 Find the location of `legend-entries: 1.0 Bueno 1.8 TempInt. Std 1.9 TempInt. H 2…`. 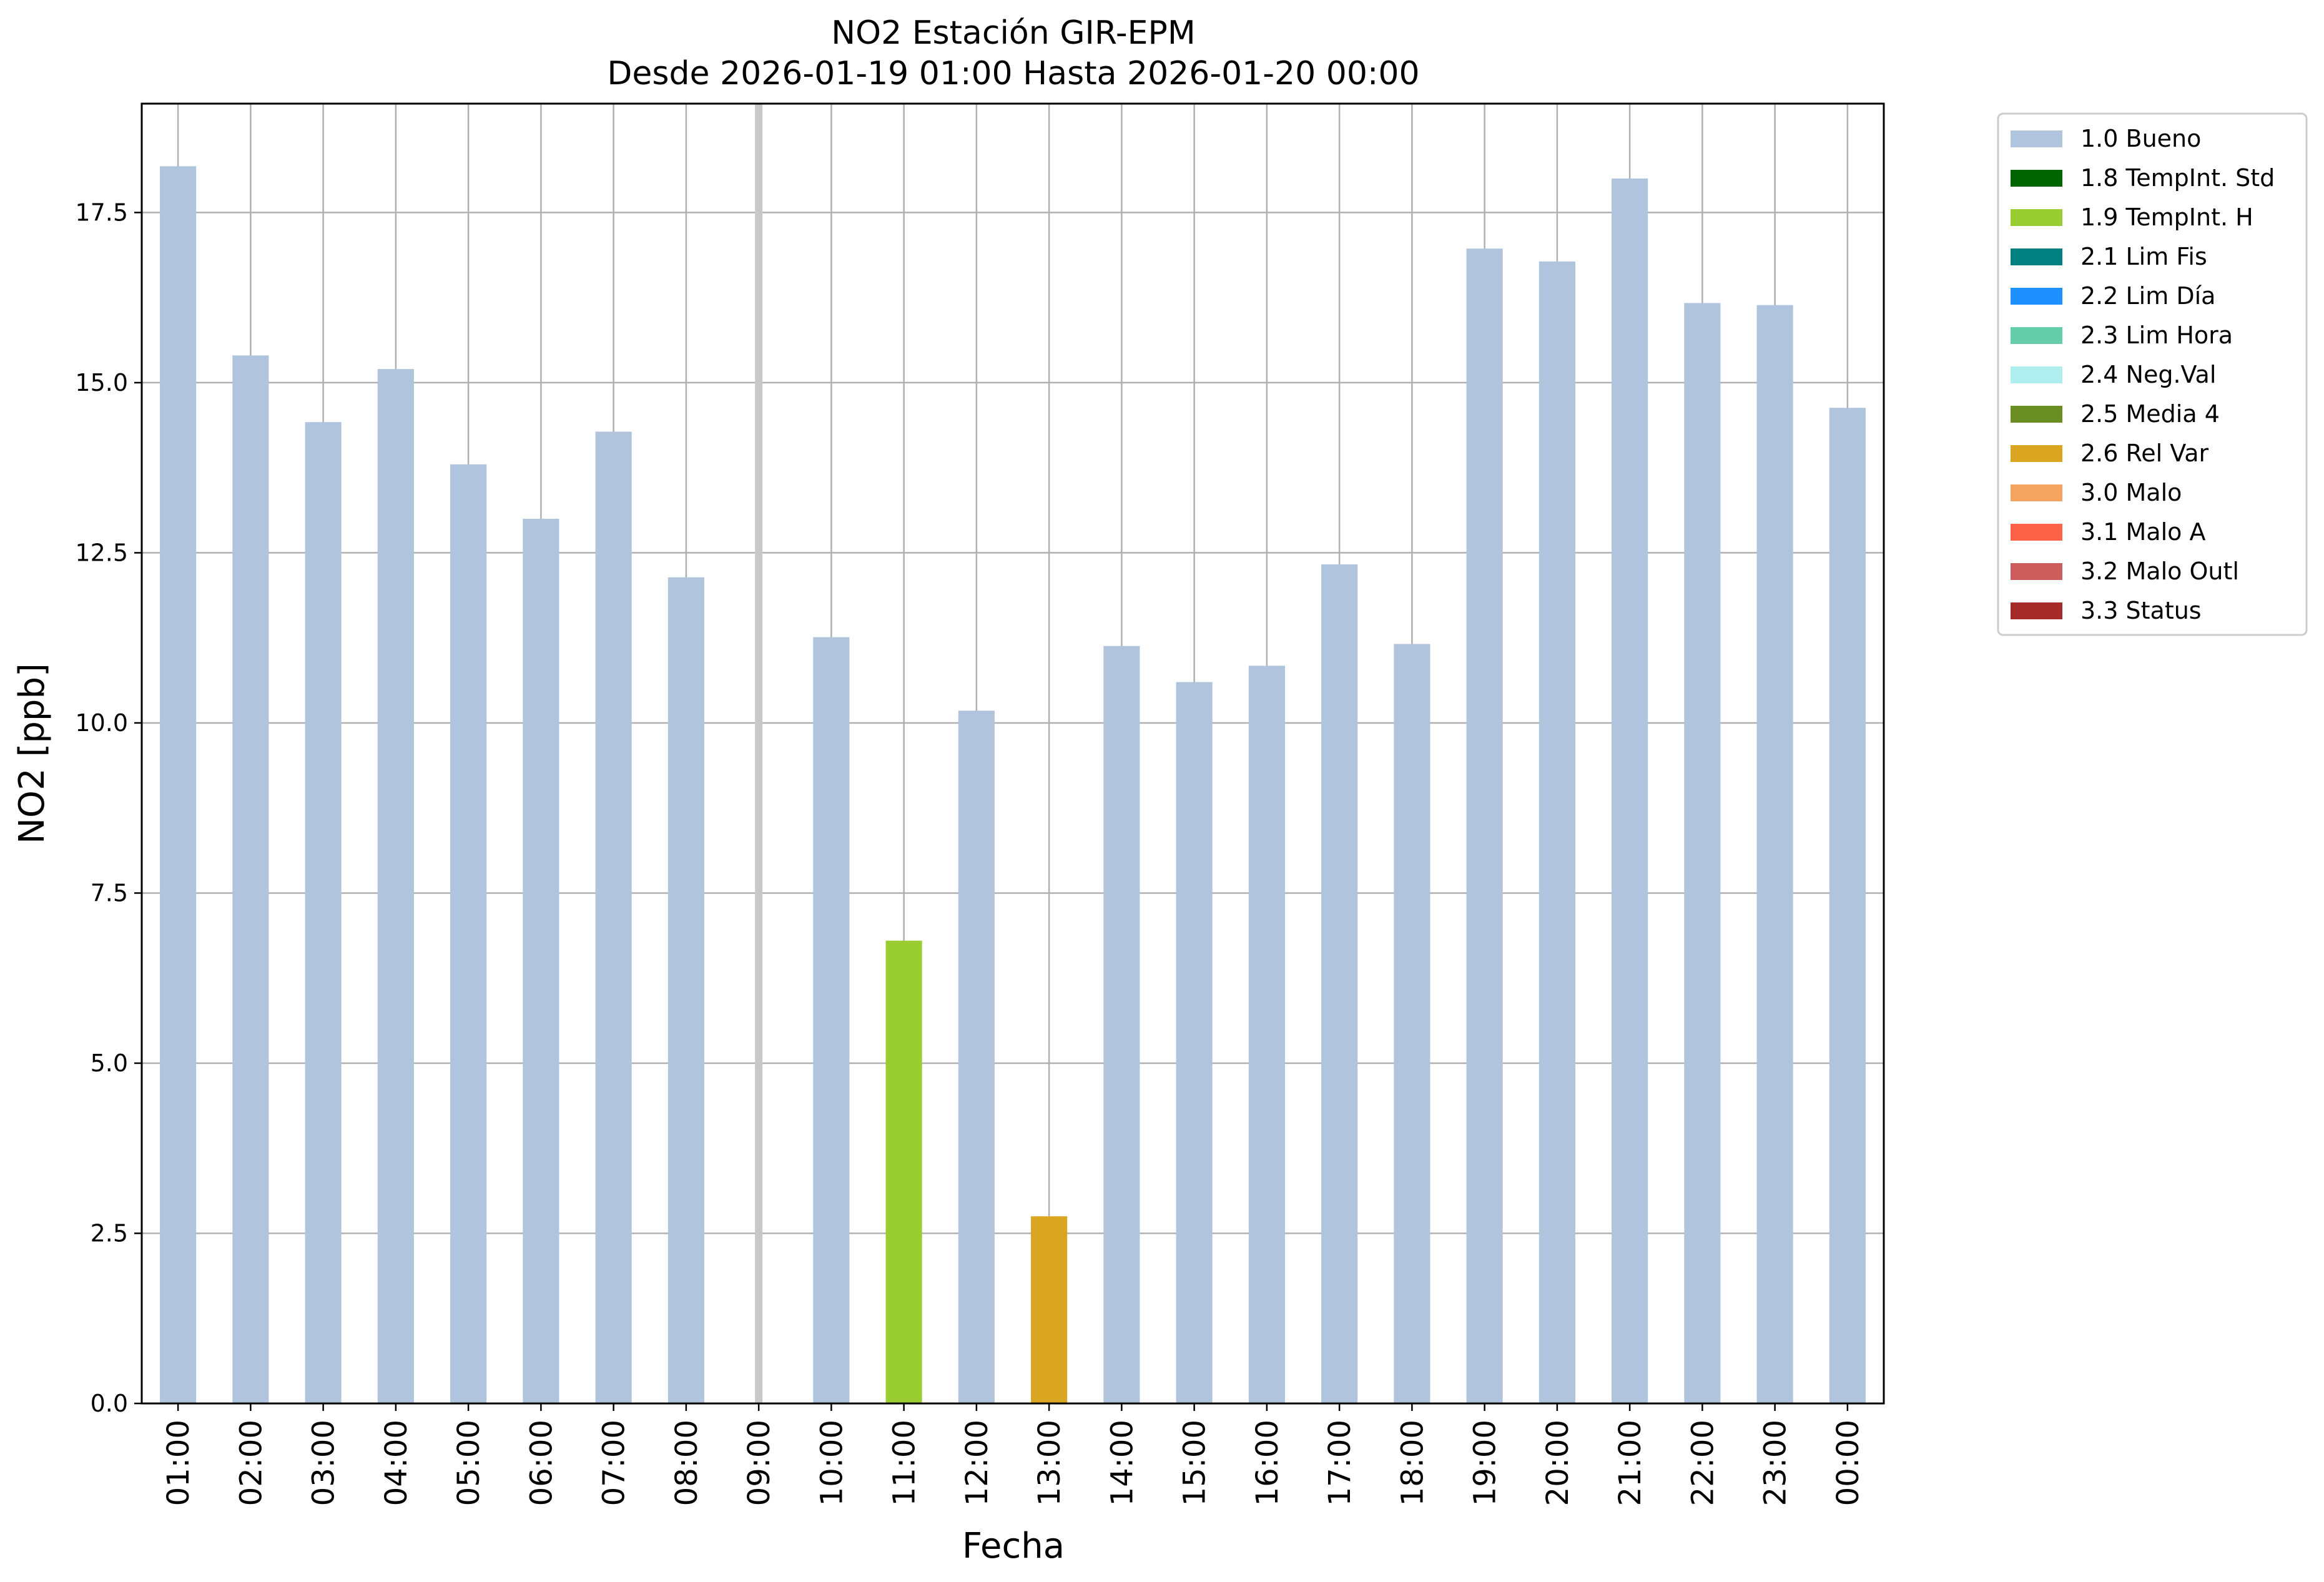

legend-entries: 1.0 Bueno 1.8 TempInt. Std 1.9 TempInt. H 2… is located at coordinates (2143, 374).